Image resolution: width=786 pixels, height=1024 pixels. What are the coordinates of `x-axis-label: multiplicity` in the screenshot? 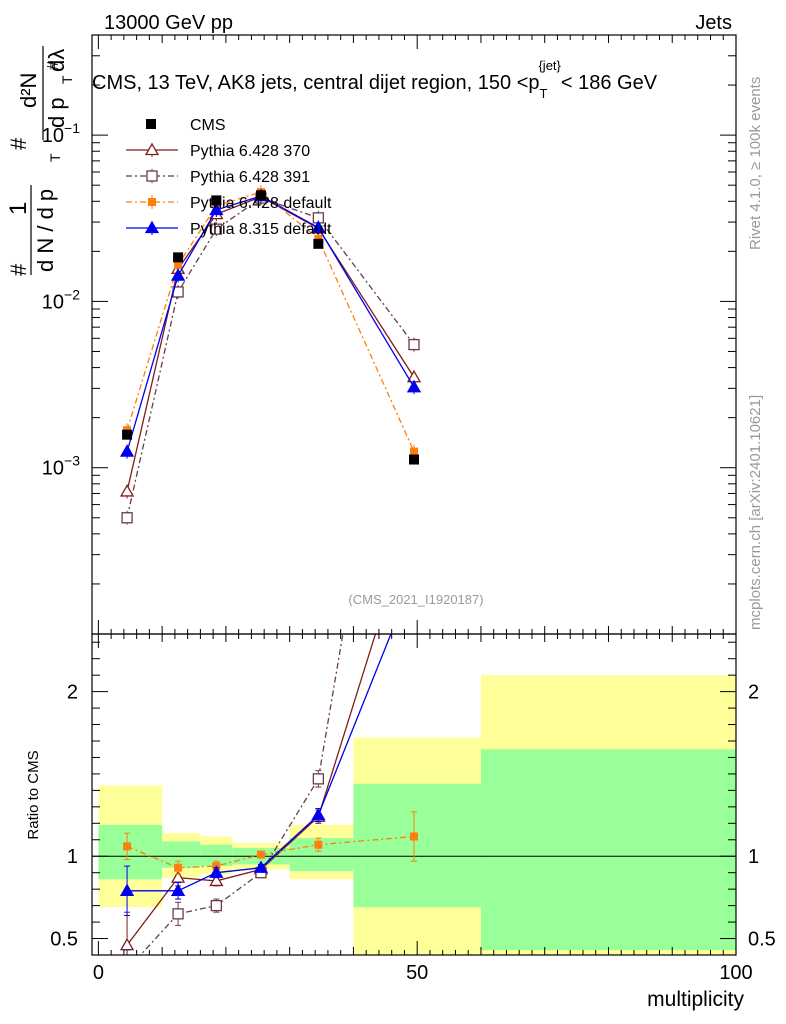 It's located at (695, 999).